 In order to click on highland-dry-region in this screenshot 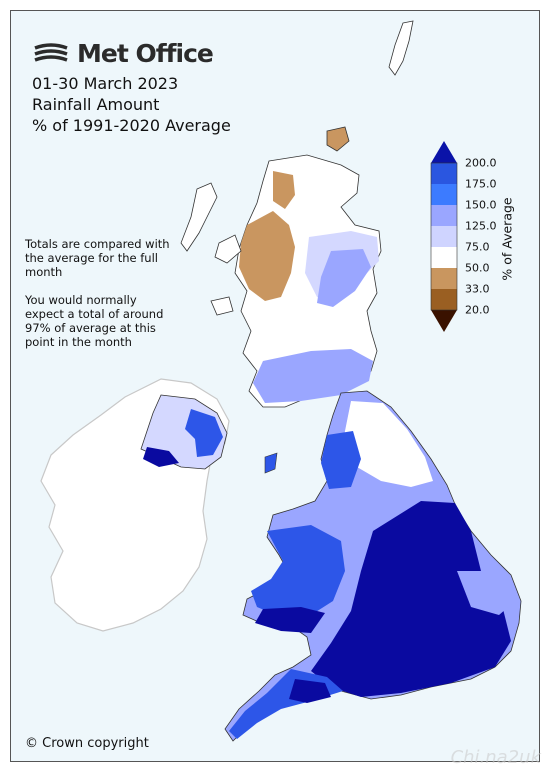, I will do `click(267, 256)`.